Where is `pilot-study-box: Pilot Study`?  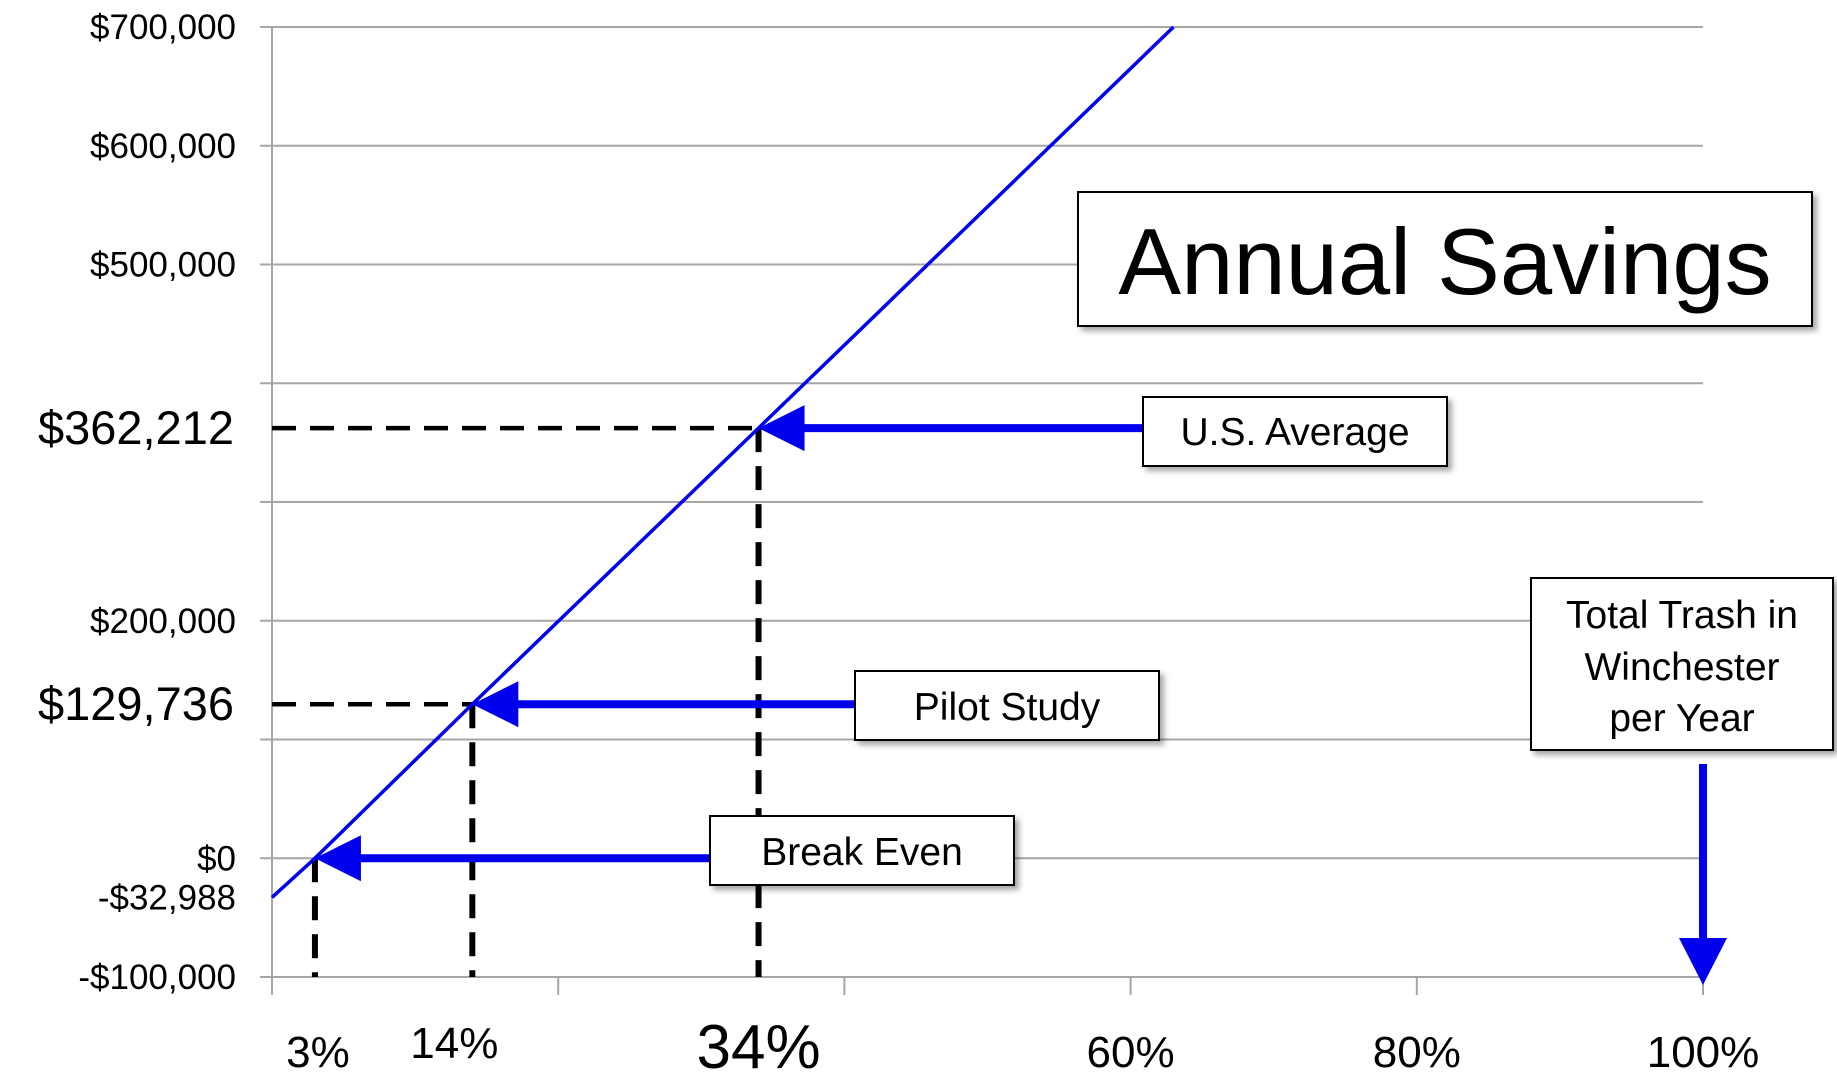
pilot-study-box: Pilot Study is located at coordinates (1007, 705).